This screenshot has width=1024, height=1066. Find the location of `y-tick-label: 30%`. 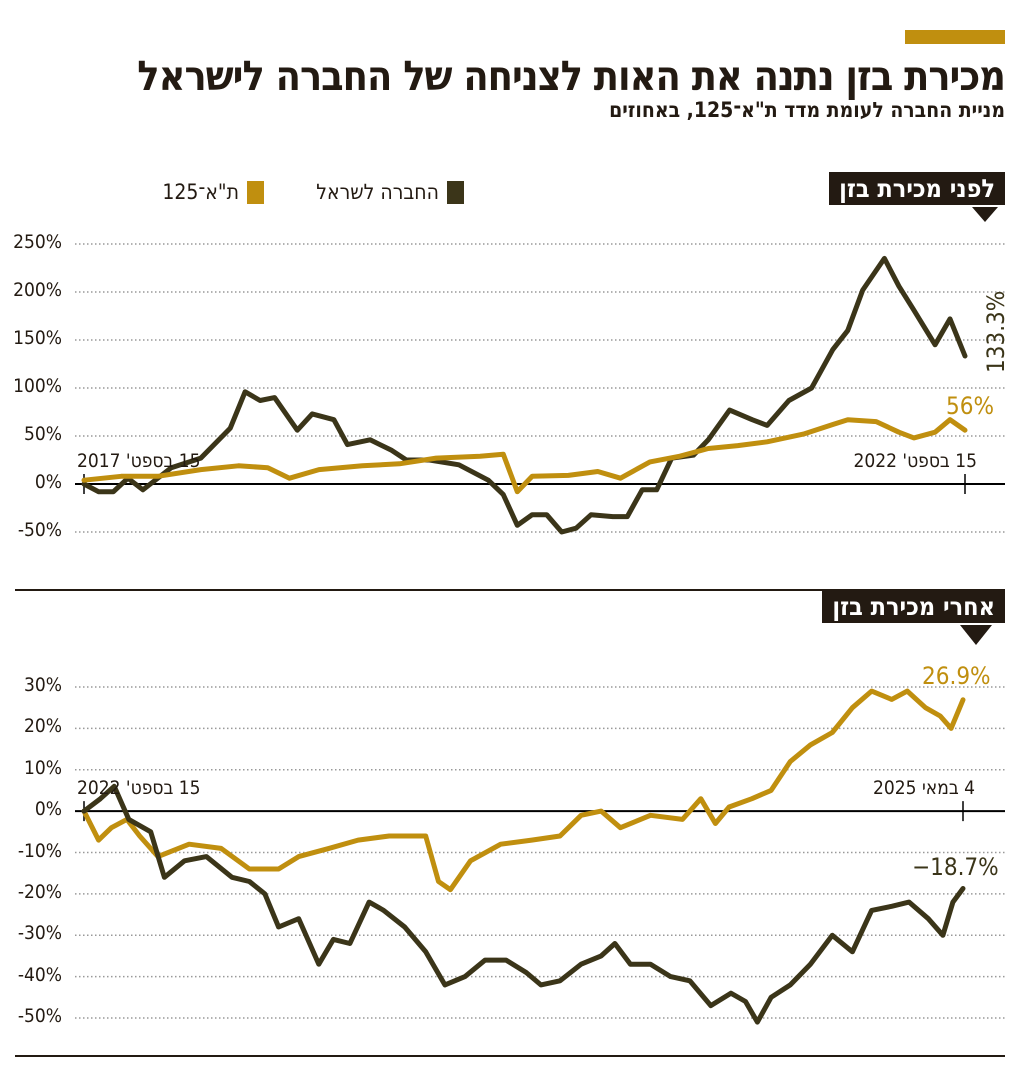

y-tick-label: 30% is located at coordinates (43, 685).